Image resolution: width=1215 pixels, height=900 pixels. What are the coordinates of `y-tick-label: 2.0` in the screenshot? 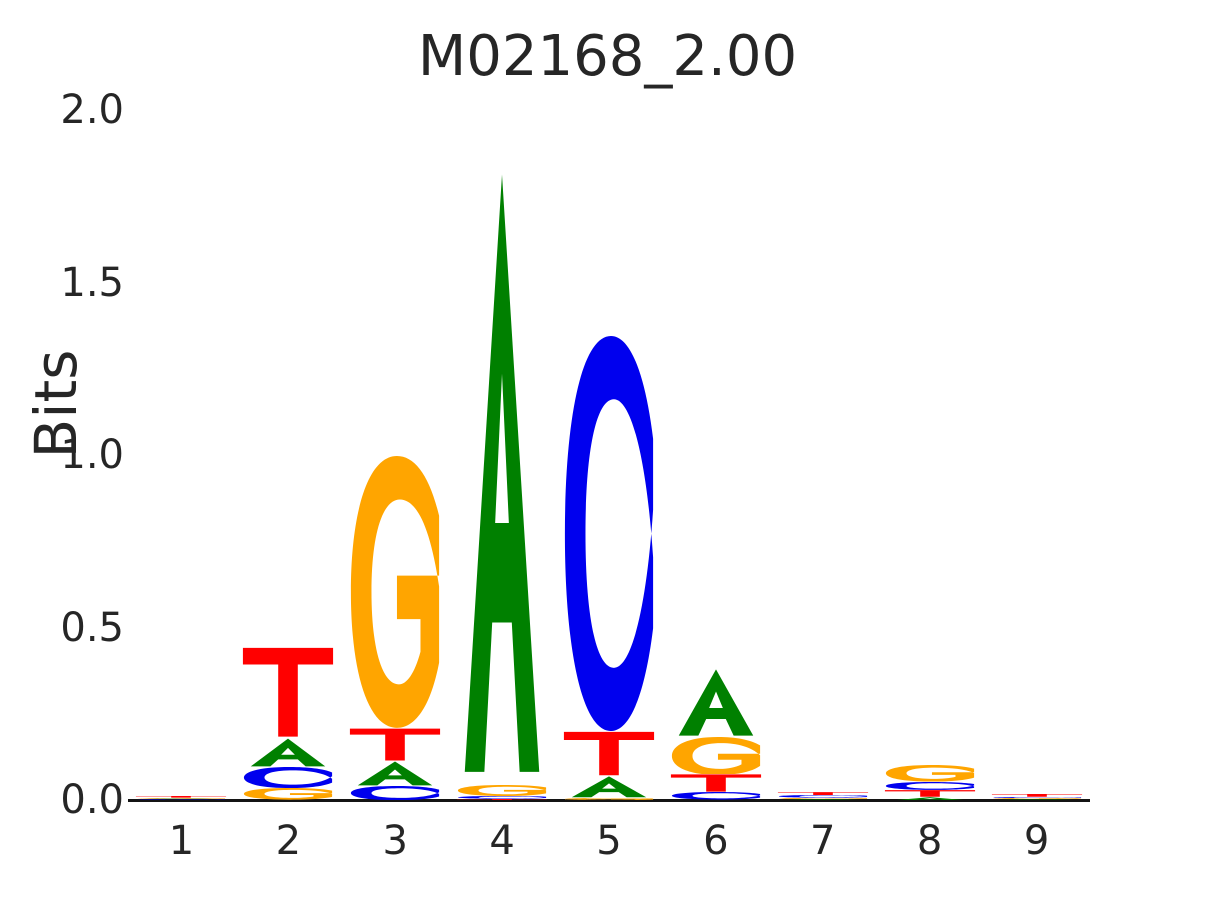 It's located at (92, 110).